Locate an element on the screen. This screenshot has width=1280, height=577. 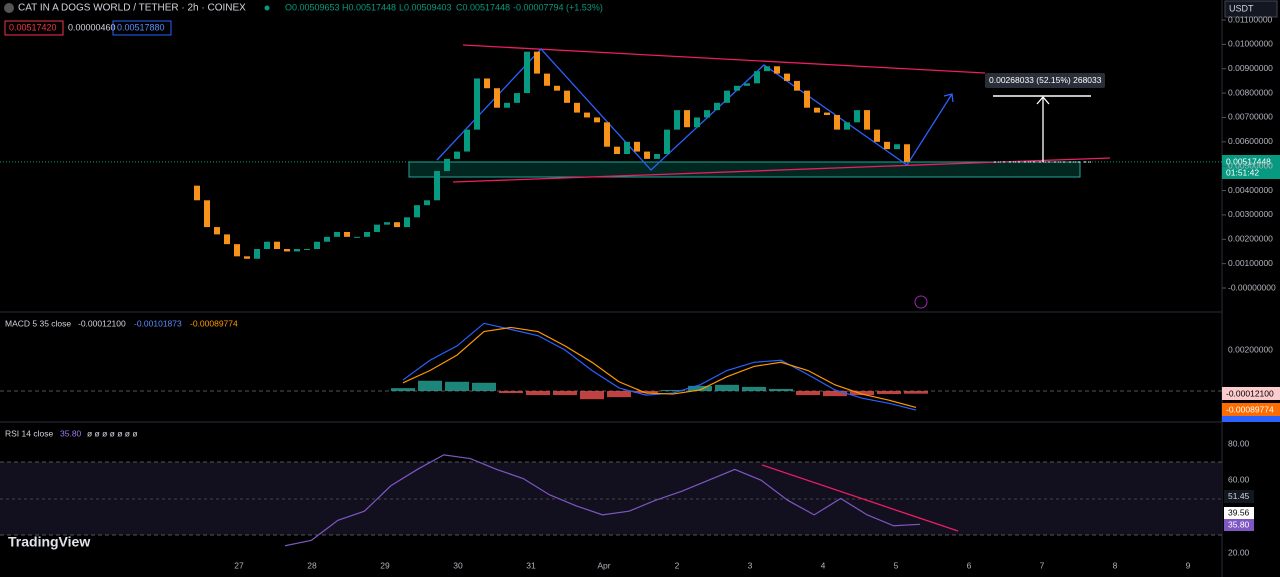
y-tick-label: 0.00100000 is located at coordinates (1250, 263).